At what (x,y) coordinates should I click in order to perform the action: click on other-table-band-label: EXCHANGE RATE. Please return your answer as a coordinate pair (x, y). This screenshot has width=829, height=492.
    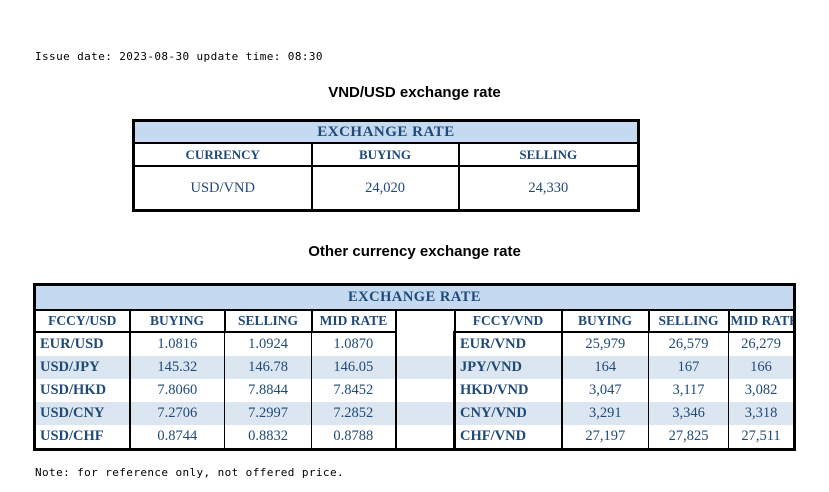
    Looking at the image, I should click on (414, 297).